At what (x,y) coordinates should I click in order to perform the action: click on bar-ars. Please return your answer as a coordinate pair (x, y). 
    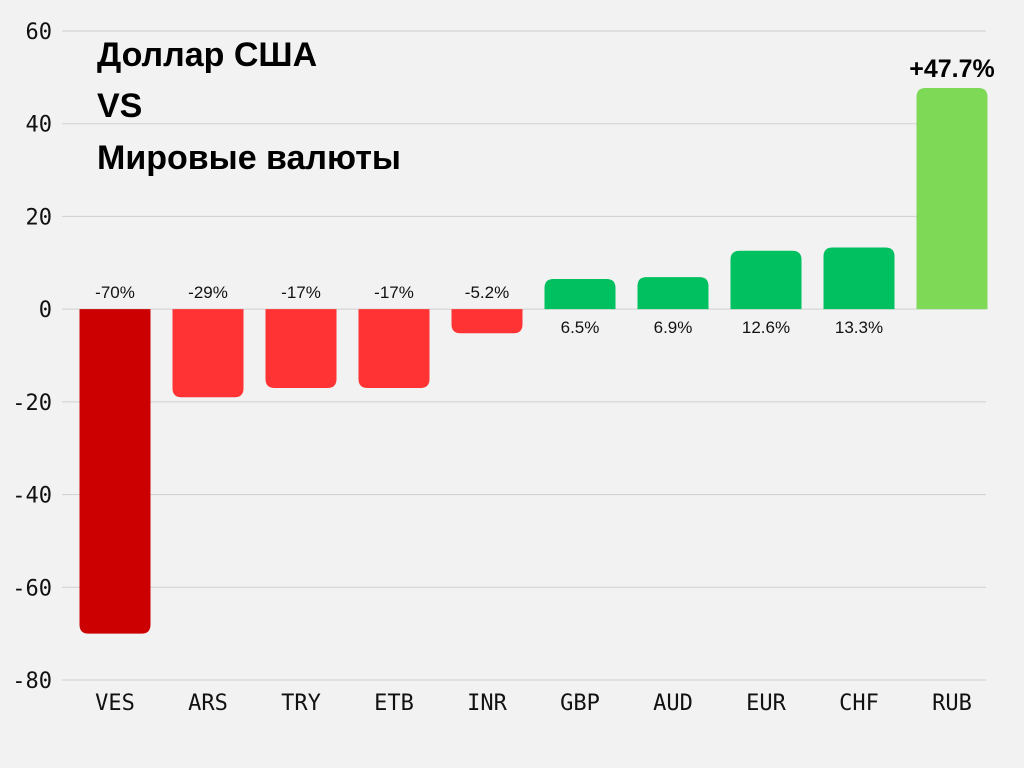
    Looking at the image, I should click on (208, 353).